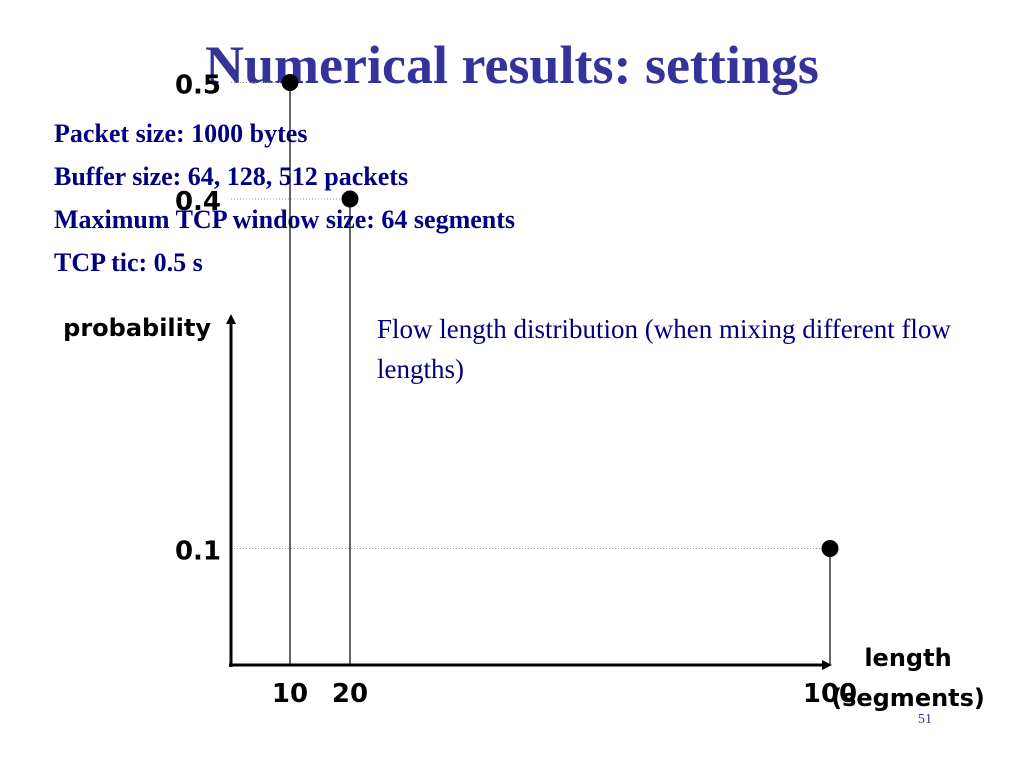 This screenshot has height=768, width=1024. I want to click on x-tick-label: 10, so click(290, 694).